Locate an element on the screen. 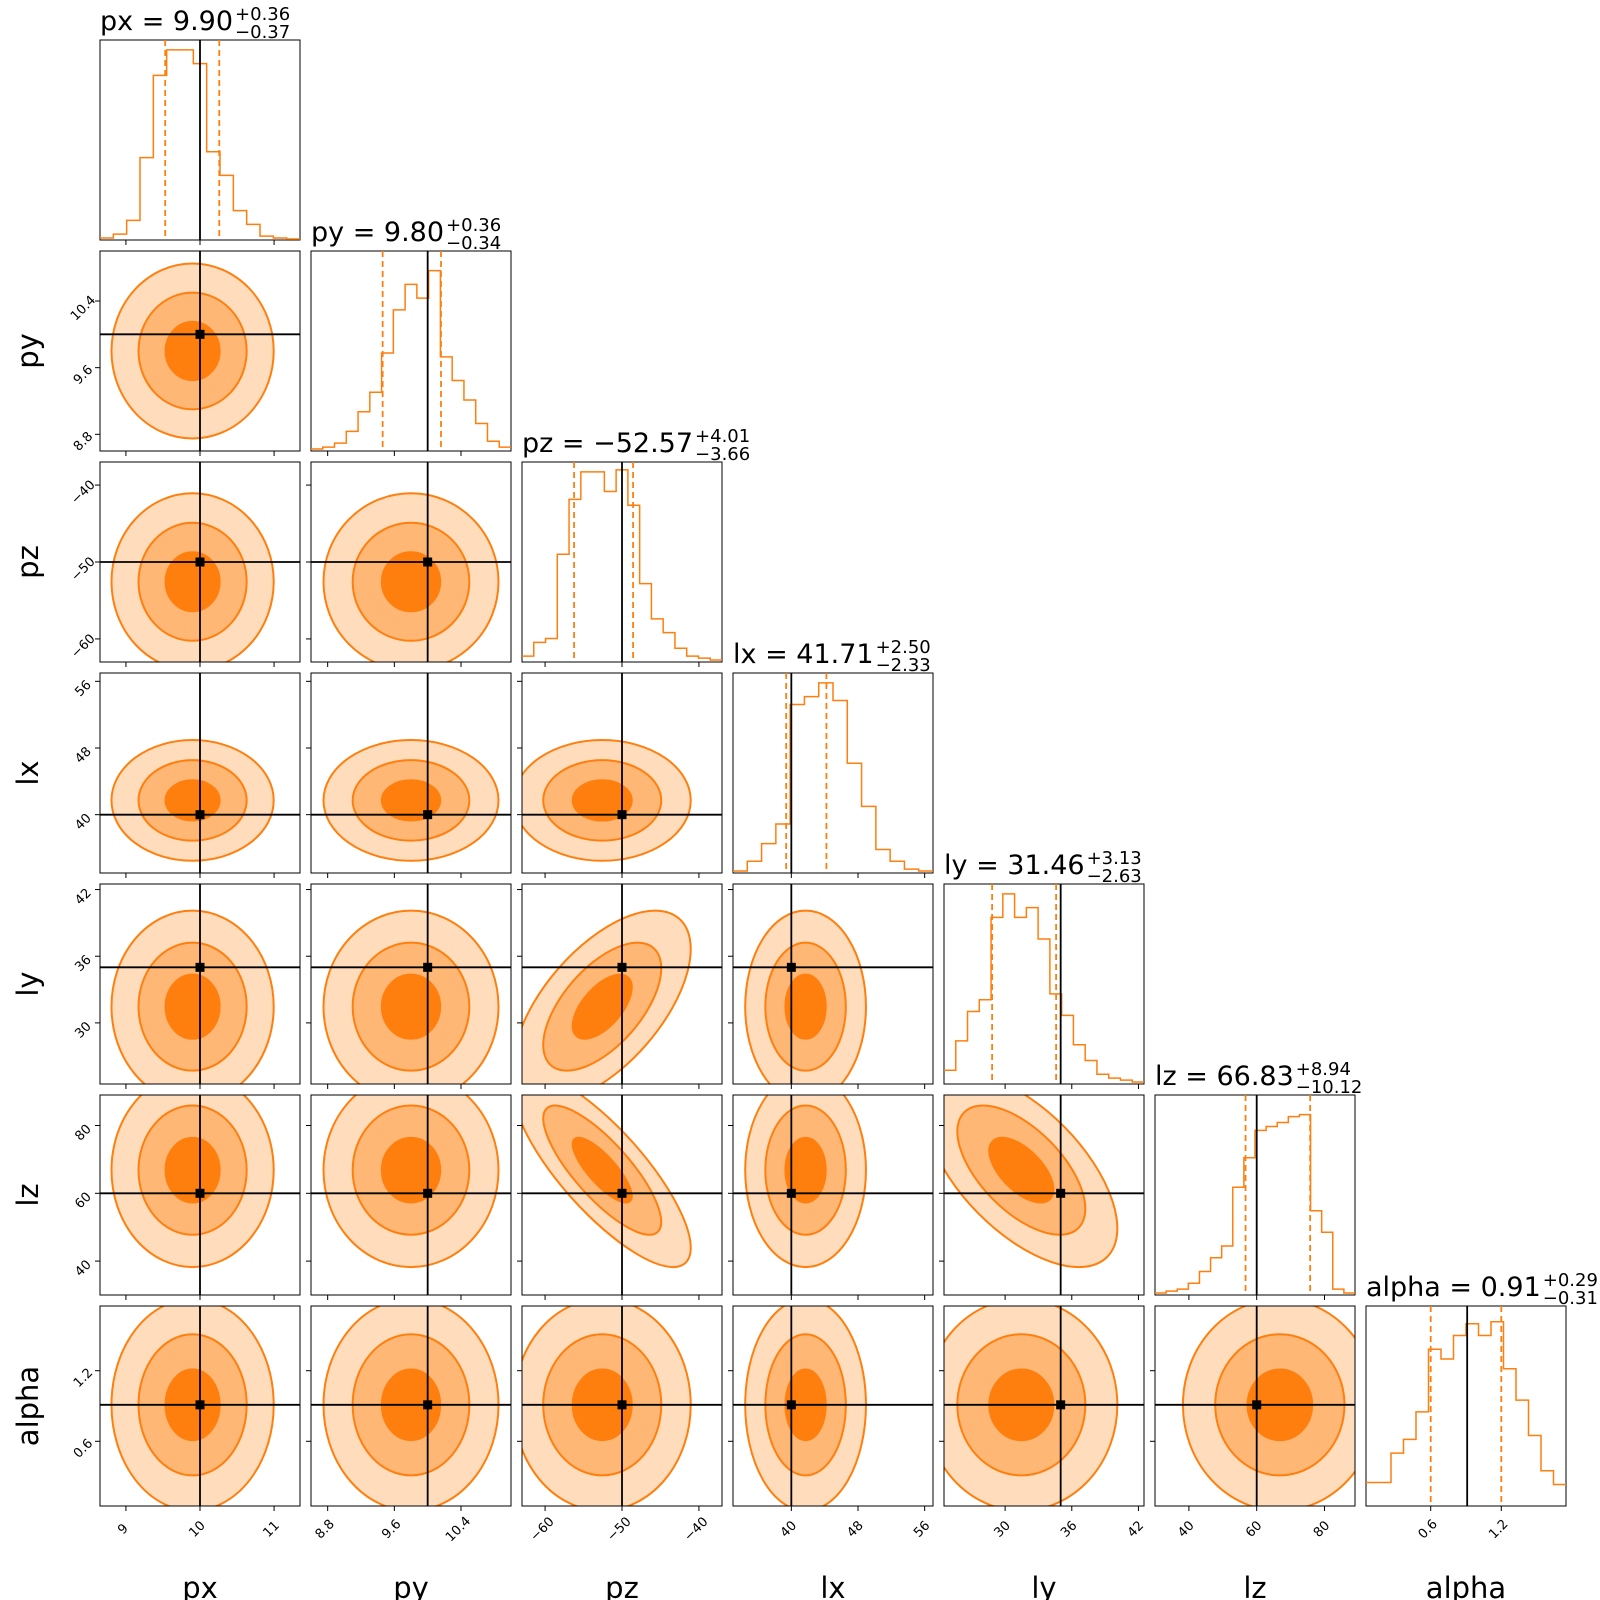 The height and width of the screenshot is (1600, 1600). x-tick-label: 60 is located at coordinates (1254, 1529).